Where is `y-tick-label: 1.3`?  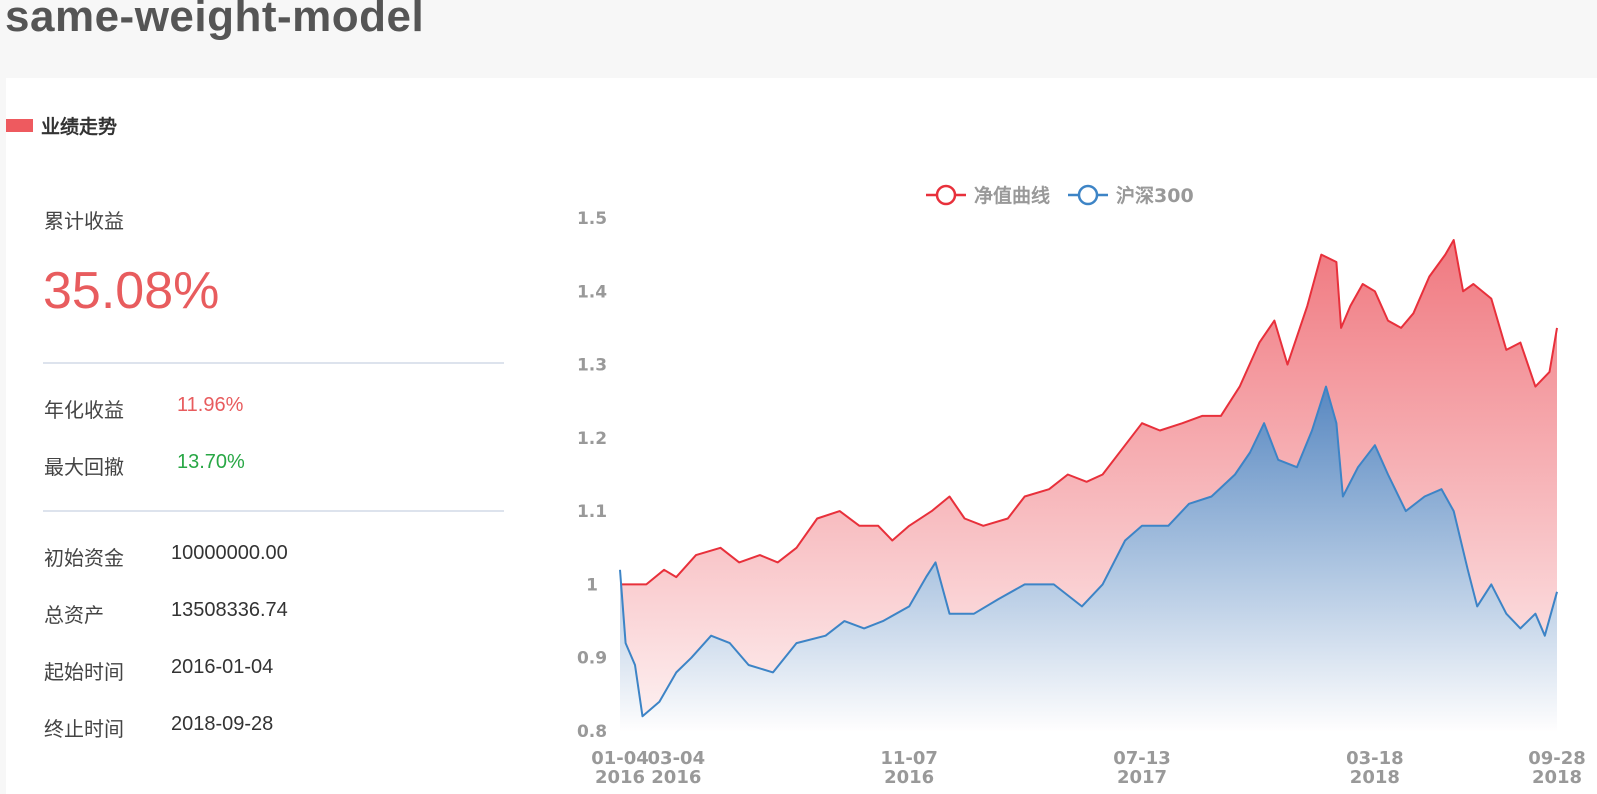
y-tick-label: 1.3 is located at coordinates (592, 366).